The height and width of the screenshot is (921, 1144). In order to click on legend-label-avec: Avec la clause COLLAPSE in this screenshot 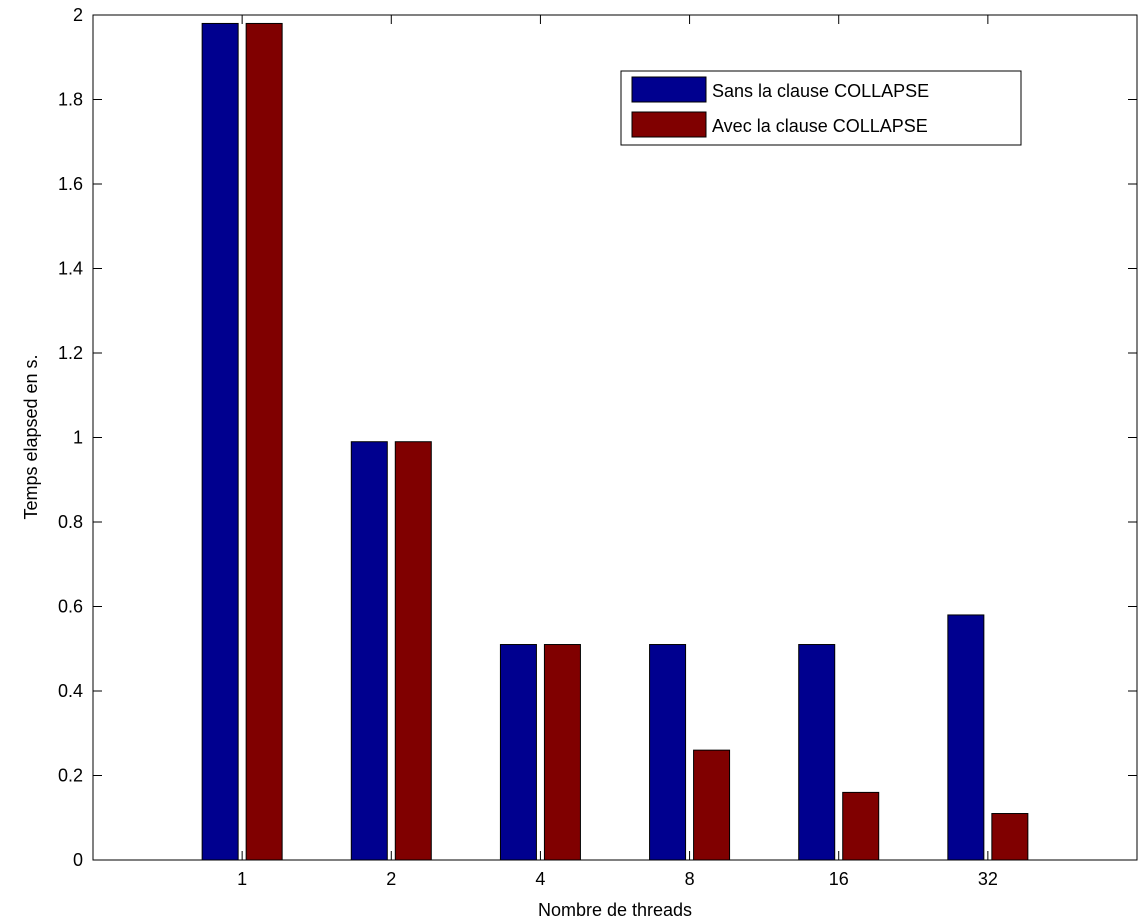, I will do `click(820, 126)`.